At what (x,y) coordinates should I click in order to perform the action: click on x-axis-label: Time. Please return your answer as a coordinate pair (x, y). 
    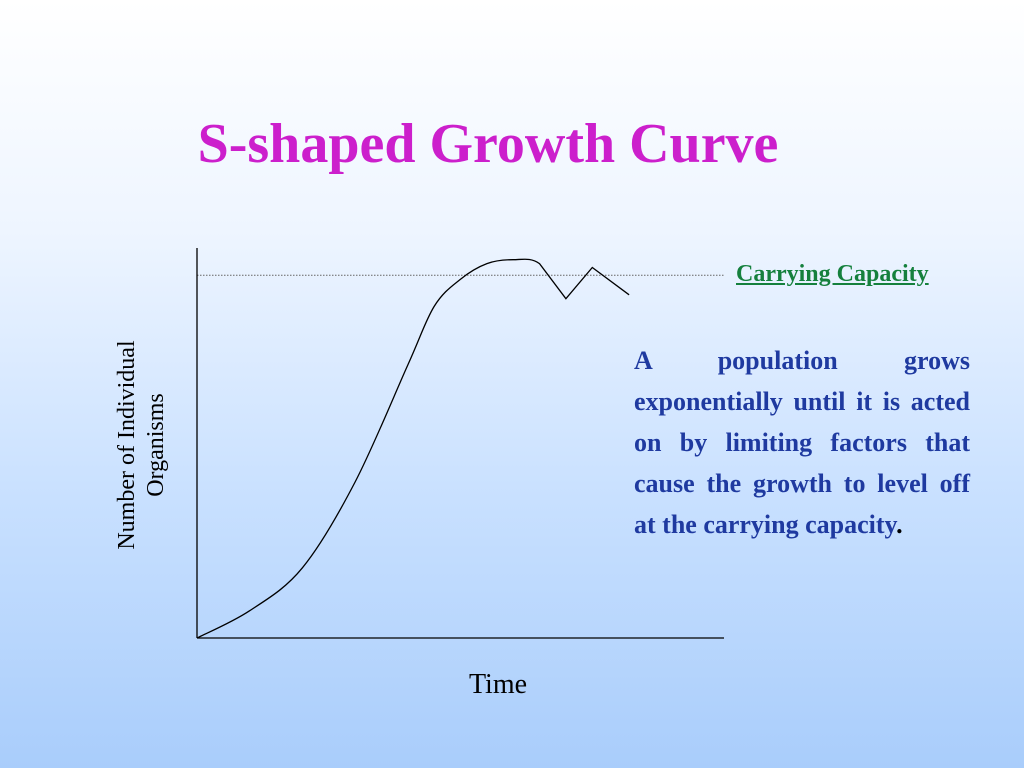
    Looking at the image, I should click on (498, 684).